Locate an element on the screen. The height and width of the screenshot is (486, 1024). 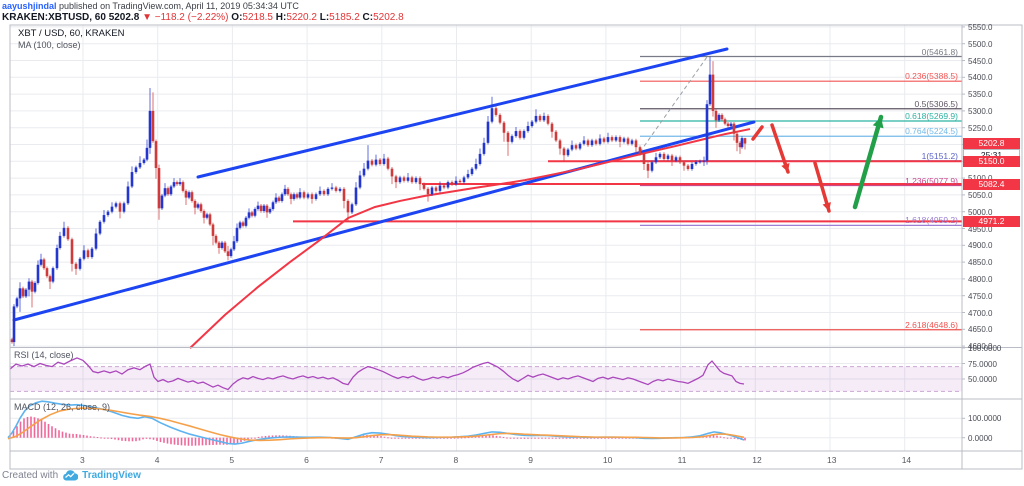
rsi-band is located at coordinates (486, 379).